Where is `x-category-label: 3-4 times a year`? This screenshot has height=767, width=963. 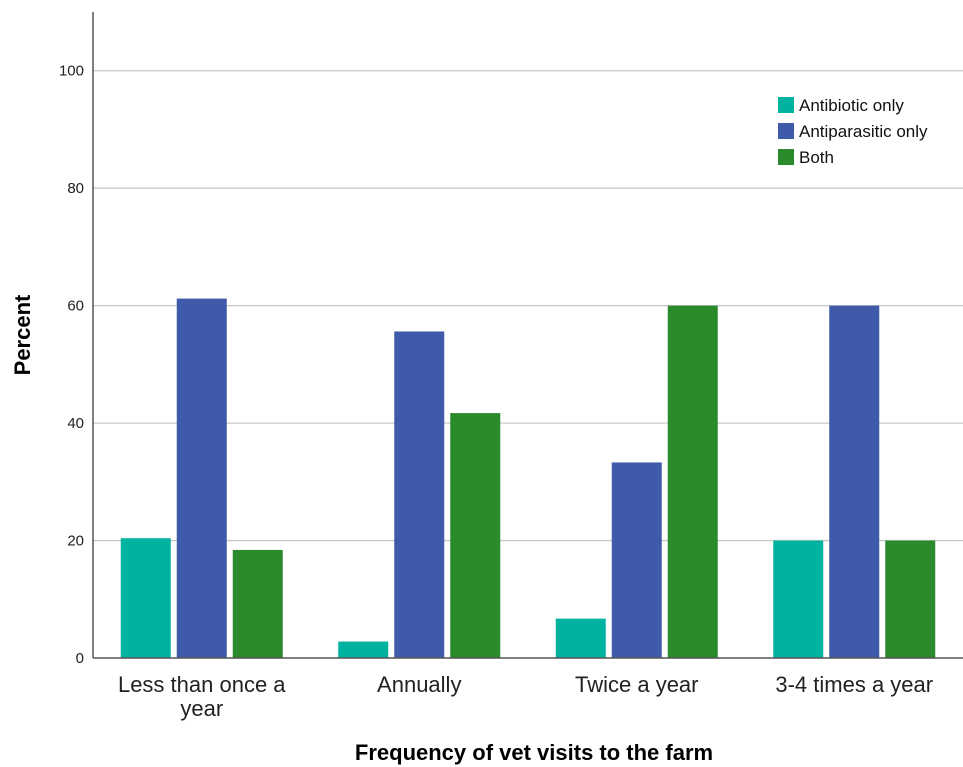
x-category-label: 3-4 times a year is located at coordinates (854, 684).